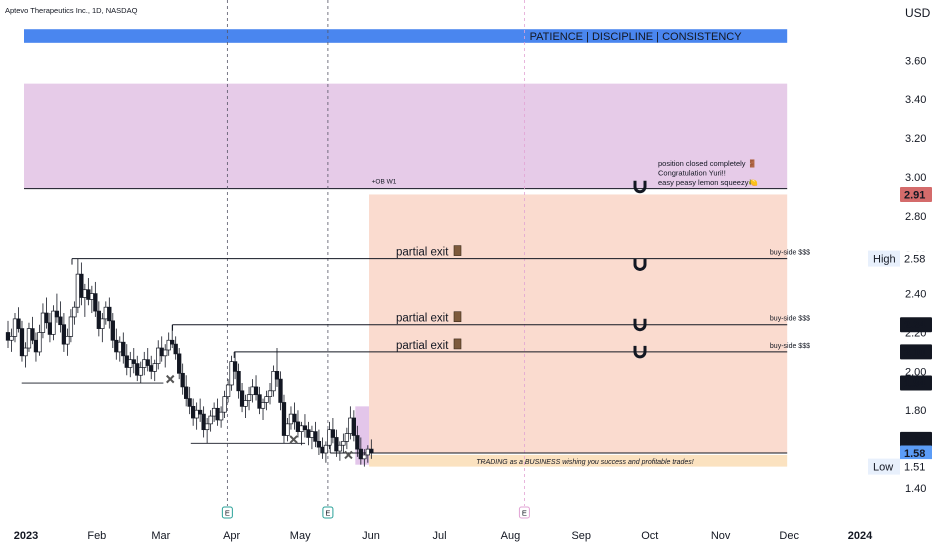  I want to click on note-line: Congratulation Yuri!!, so click(692, 173).